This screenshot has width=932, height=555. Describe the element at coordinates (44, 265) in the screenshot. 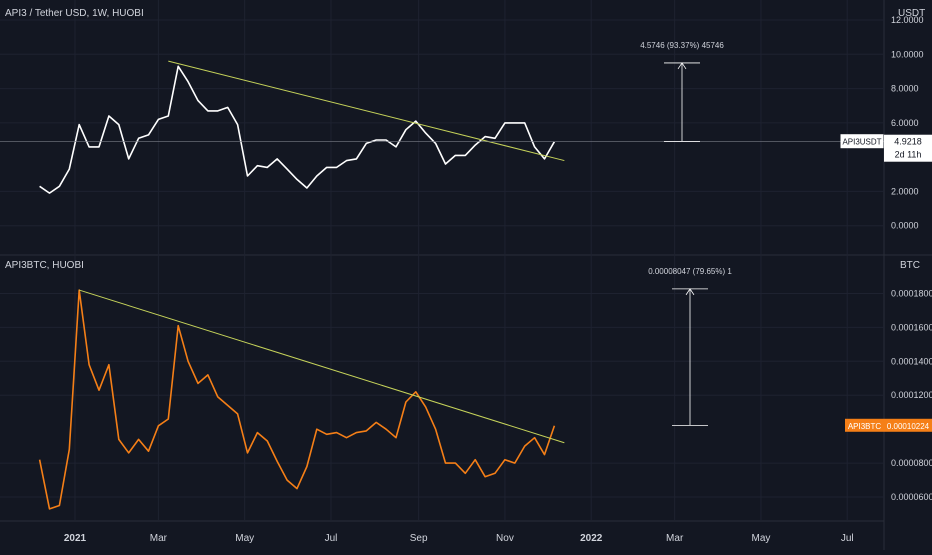

I see `pane2-title: API3BTC, HUOBI` at that location.